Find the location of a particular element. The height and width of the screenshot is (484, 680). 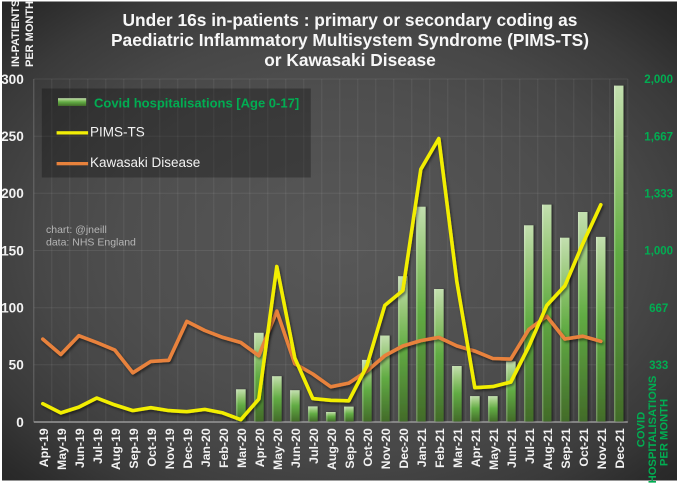

svg-text: 1,333 is located at coordinates (658, 195).